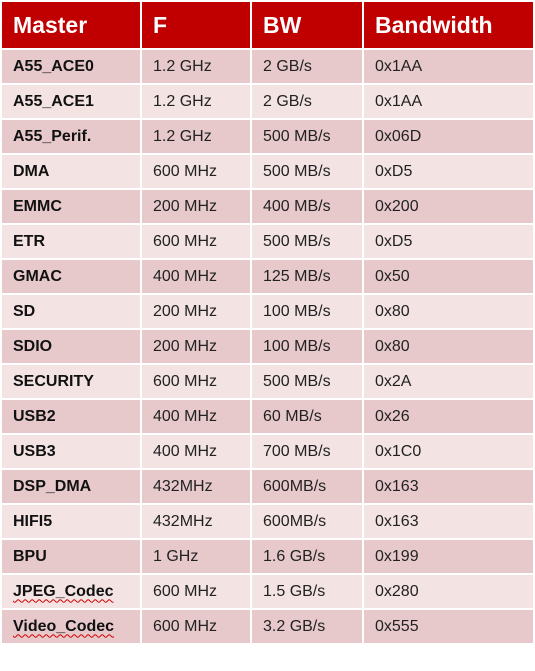 This screenshot has width=535, height=671. What do you see at coordinates (297, 276) in the screenshot?
I see `cell-text: 125 MB/s` at bounding box center [297, 276].